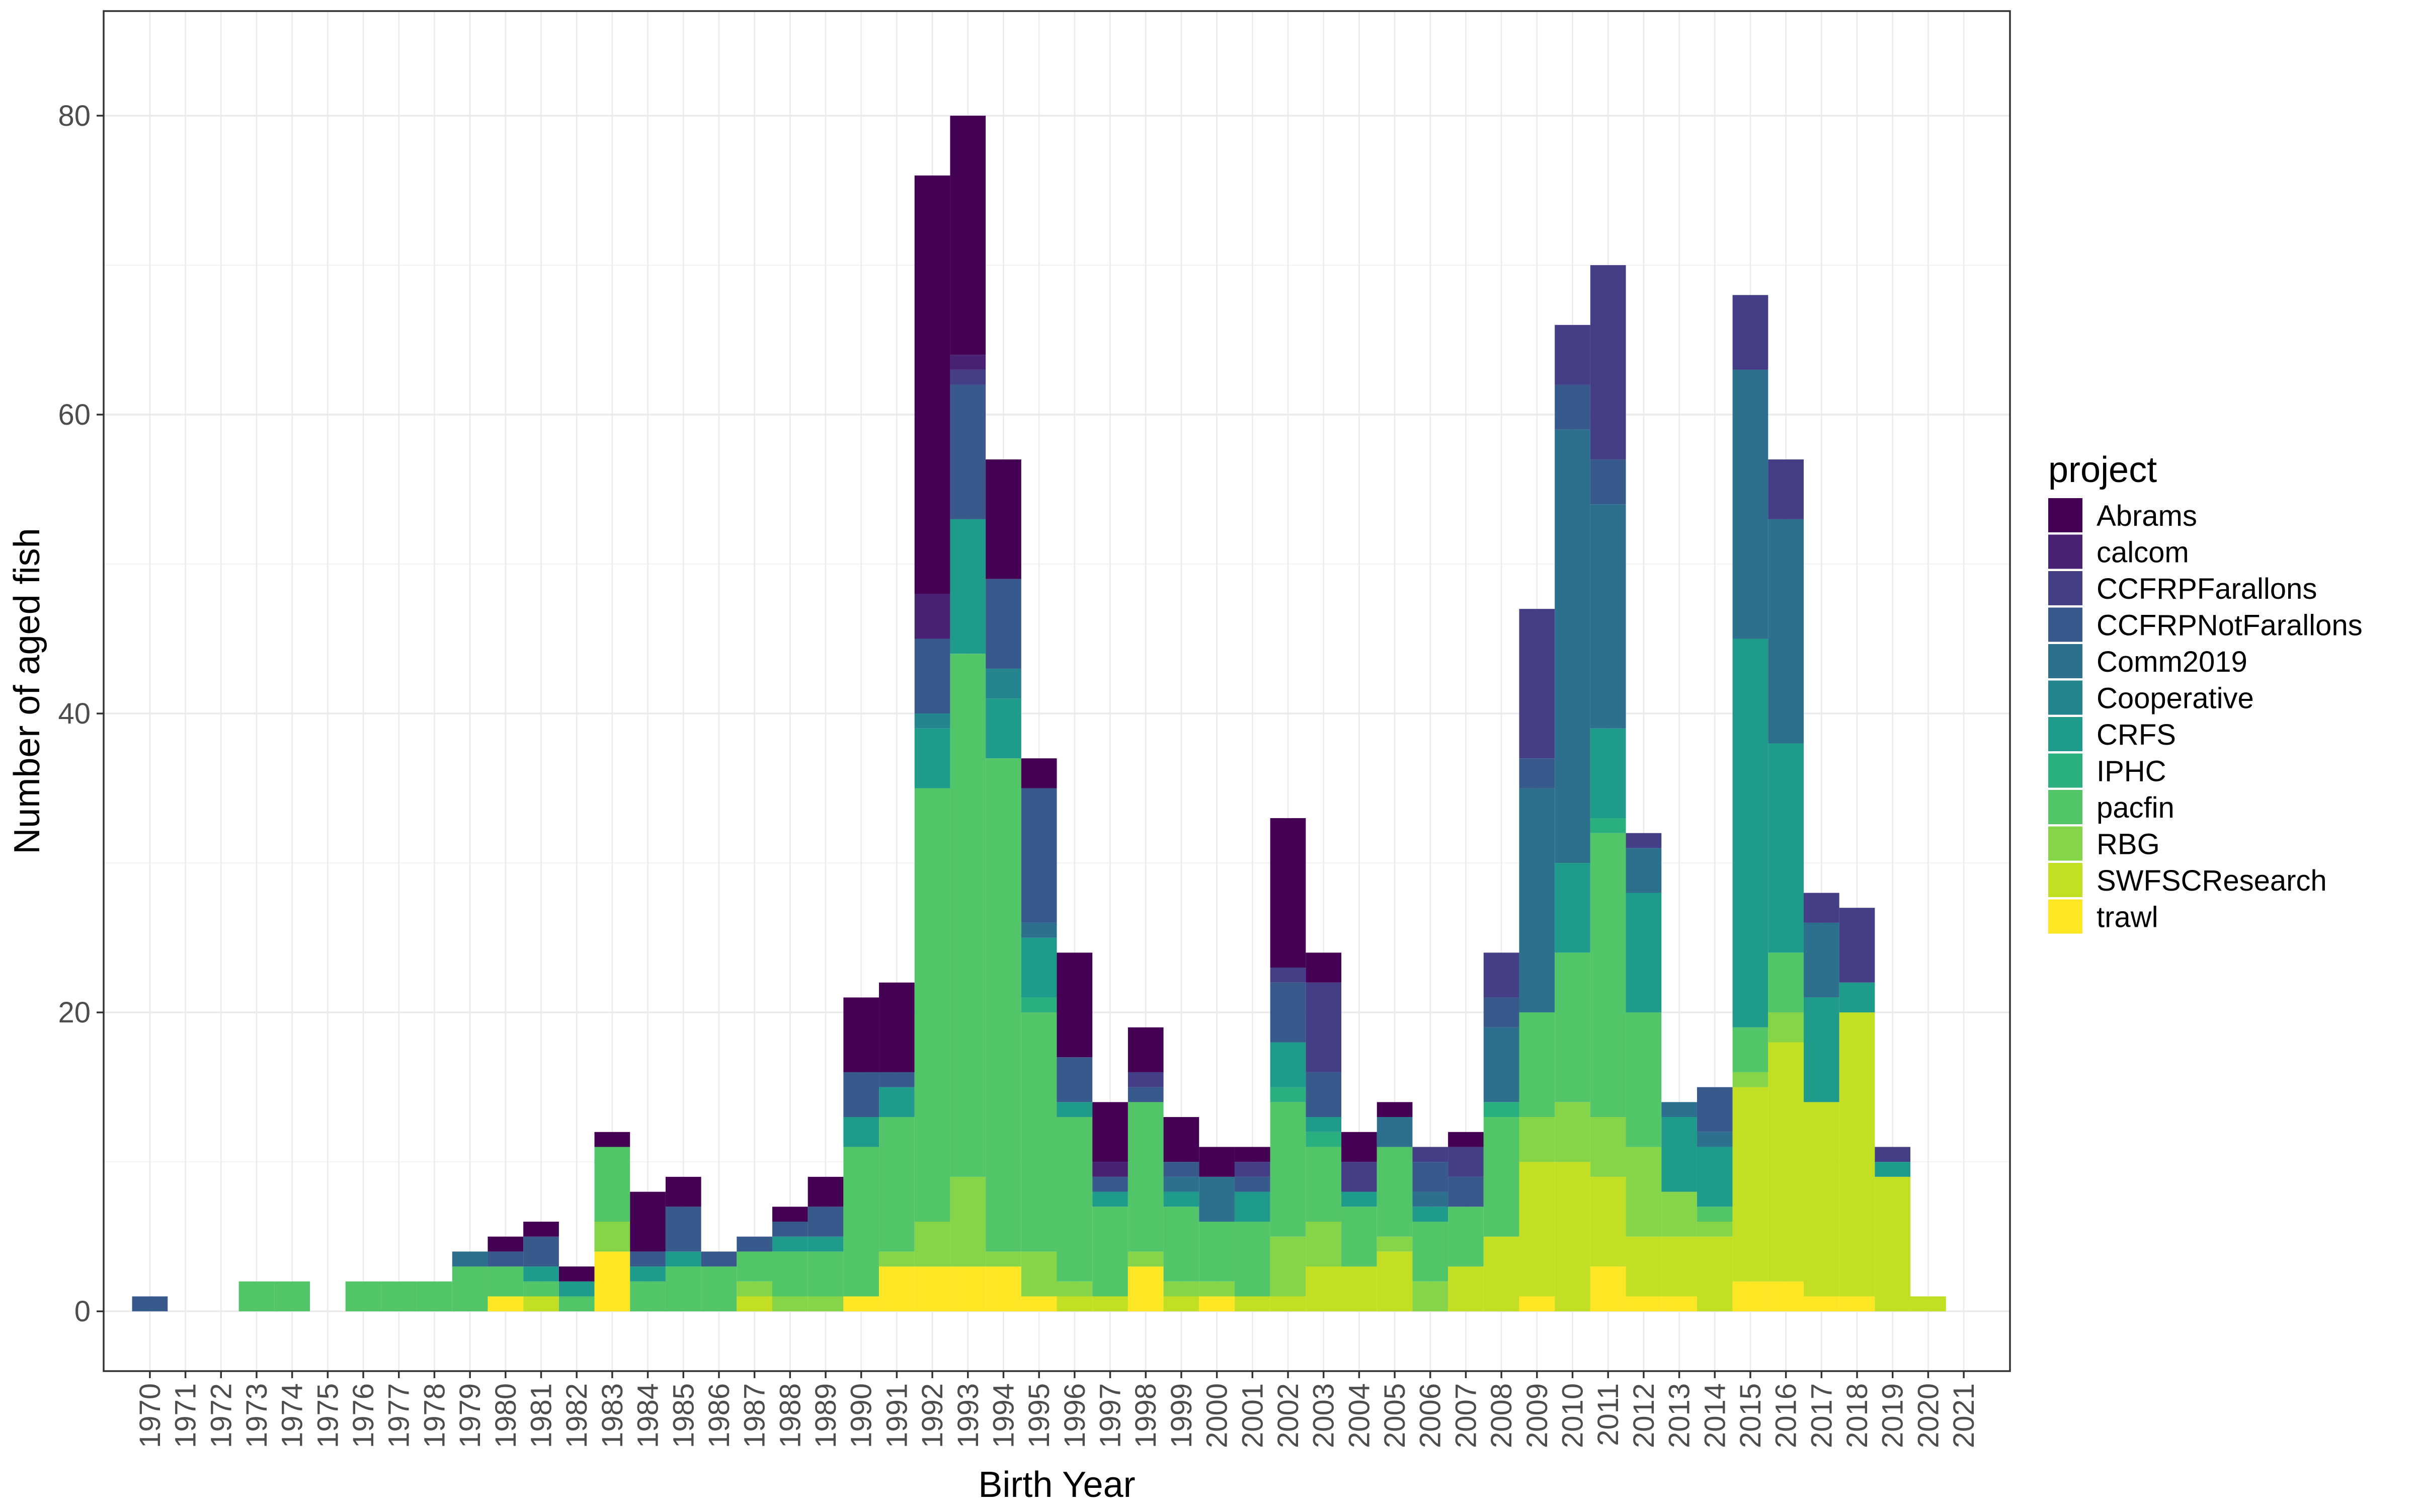 This screenshot has height=1512, width=2415. Describe the element at coordinates (720, 1415) in the screenshot. I see `x-tick-label: 1986` at that location.